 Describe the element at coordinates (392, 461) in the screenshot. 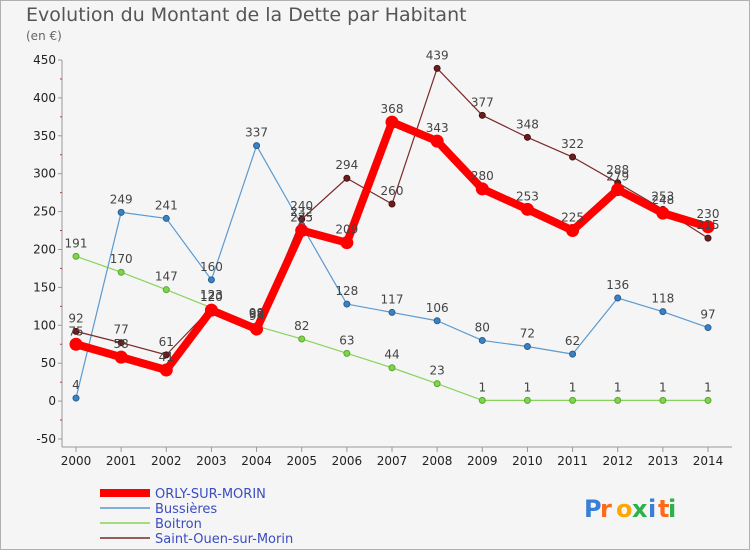

I see `x-tick-label: 2007` at that location.